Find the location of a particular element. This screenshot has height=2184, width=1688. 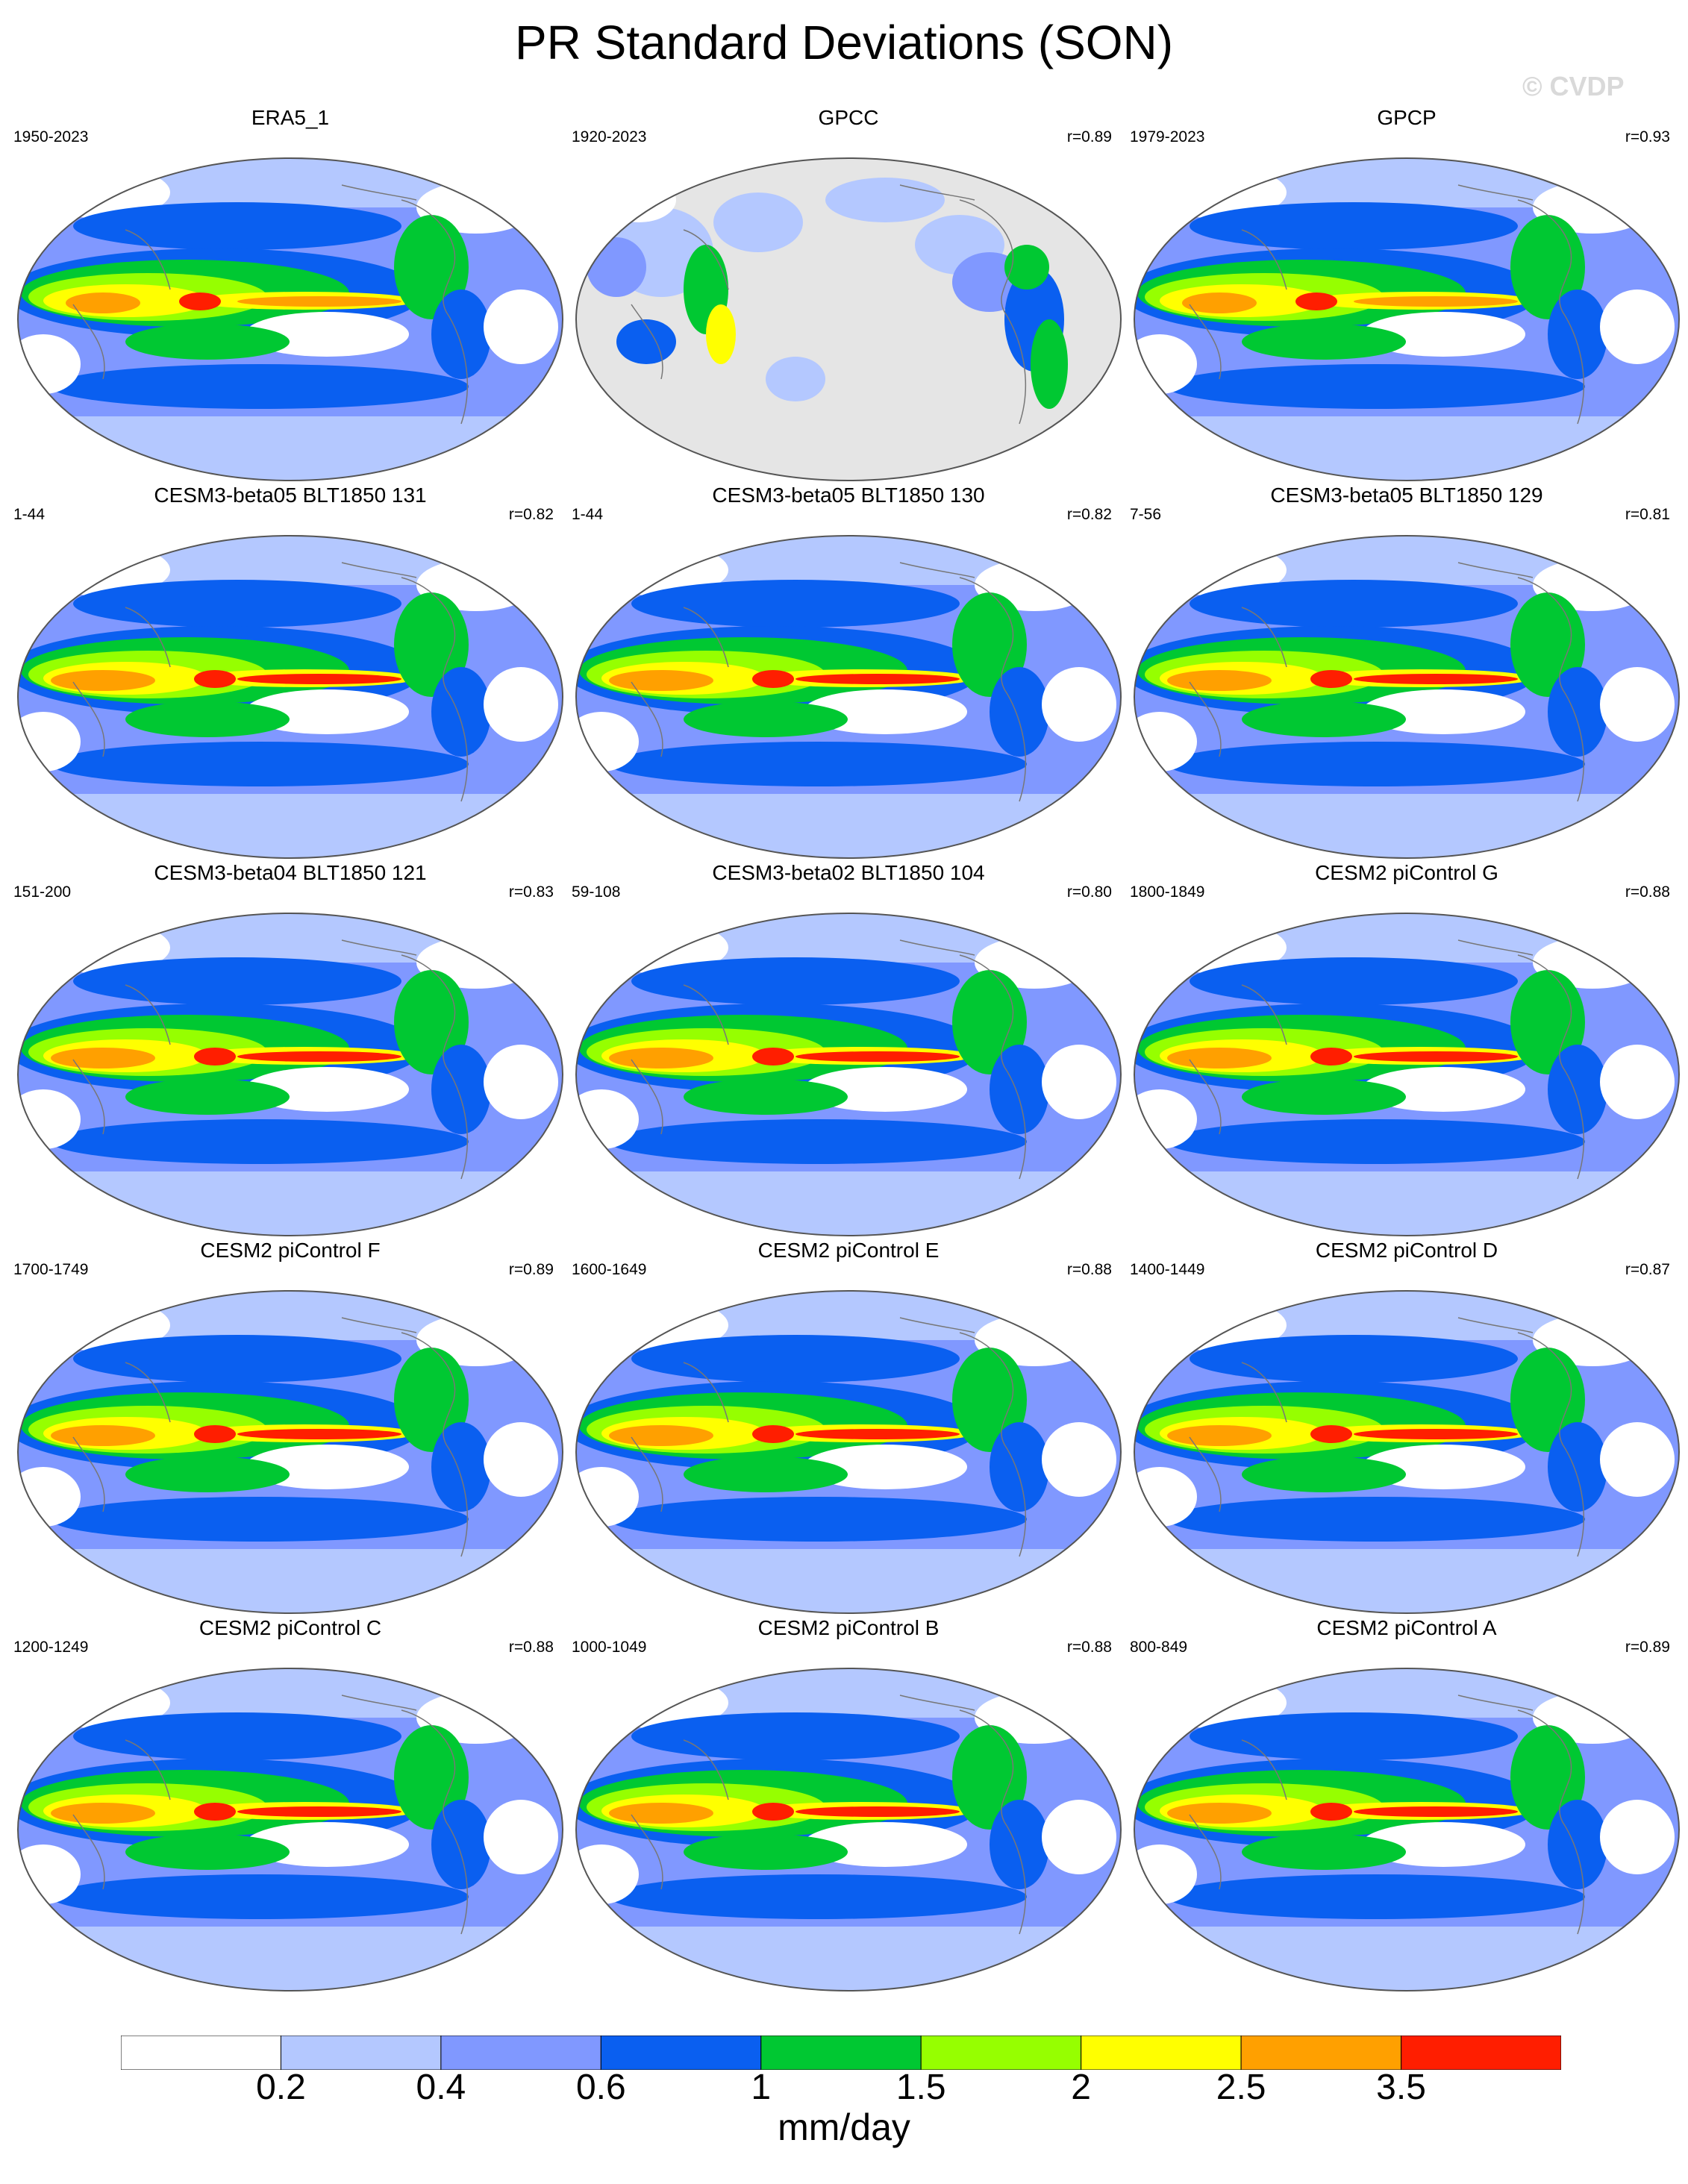

map-panel: CESM2 piControl F 1700-1749 r=0.89 is located at coordinates (290, 1427).